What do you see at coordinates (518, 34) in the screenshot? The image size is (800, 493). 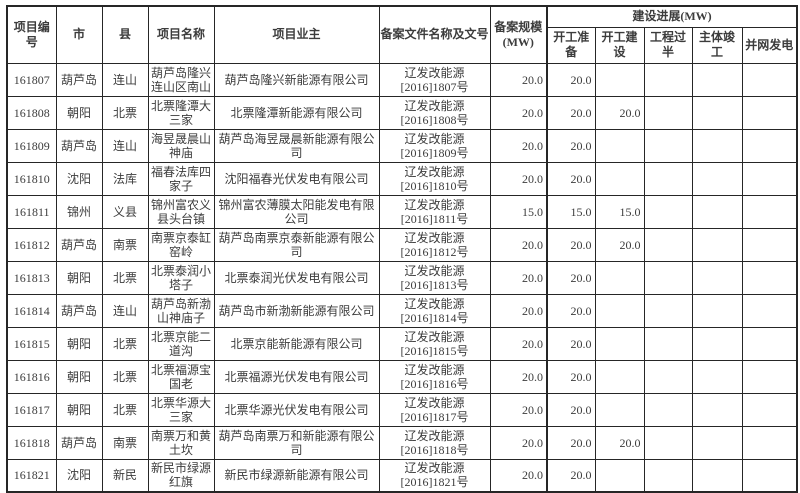 I see `col-header-filing-scale: 备案规模(MW)` at bounding box center [518, 34].